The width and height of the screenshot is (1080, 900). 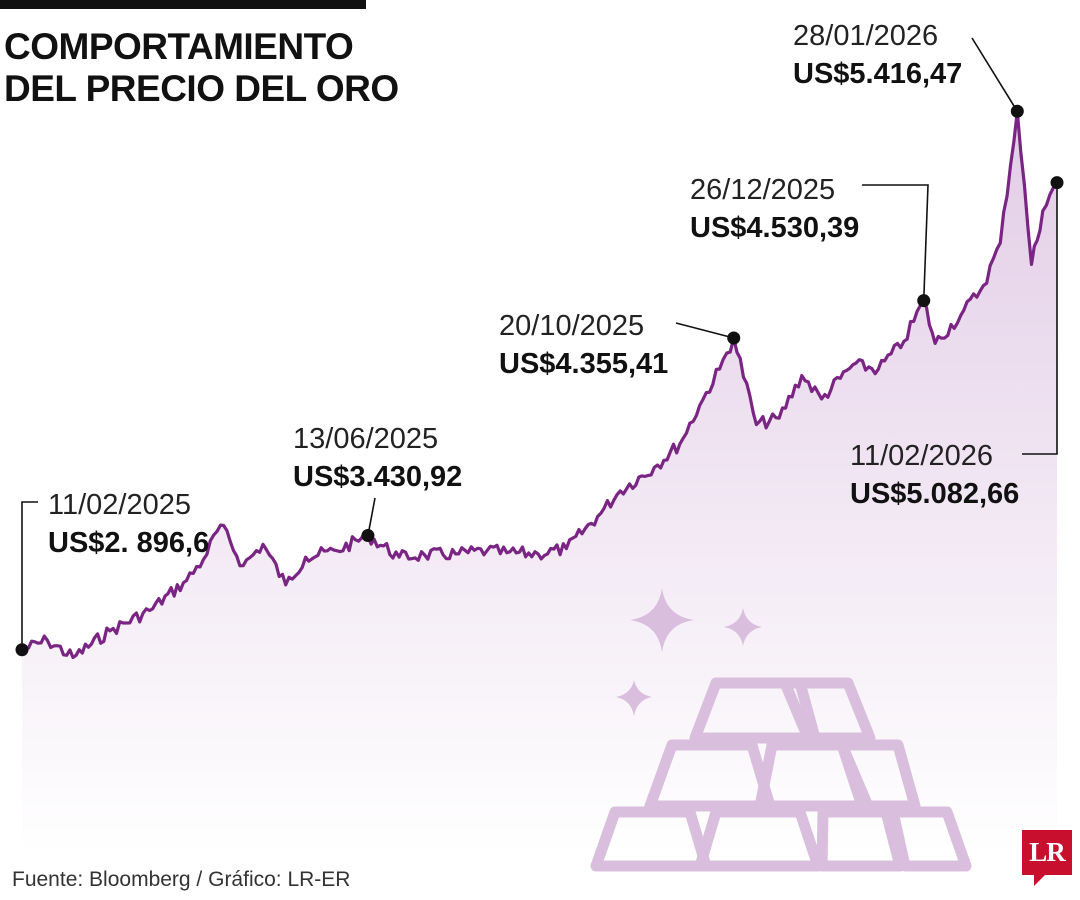 I want to click on chart-title: COMPORTAMIENTO DEL PRECIO DEL ORO, so click(x=201, y=68).